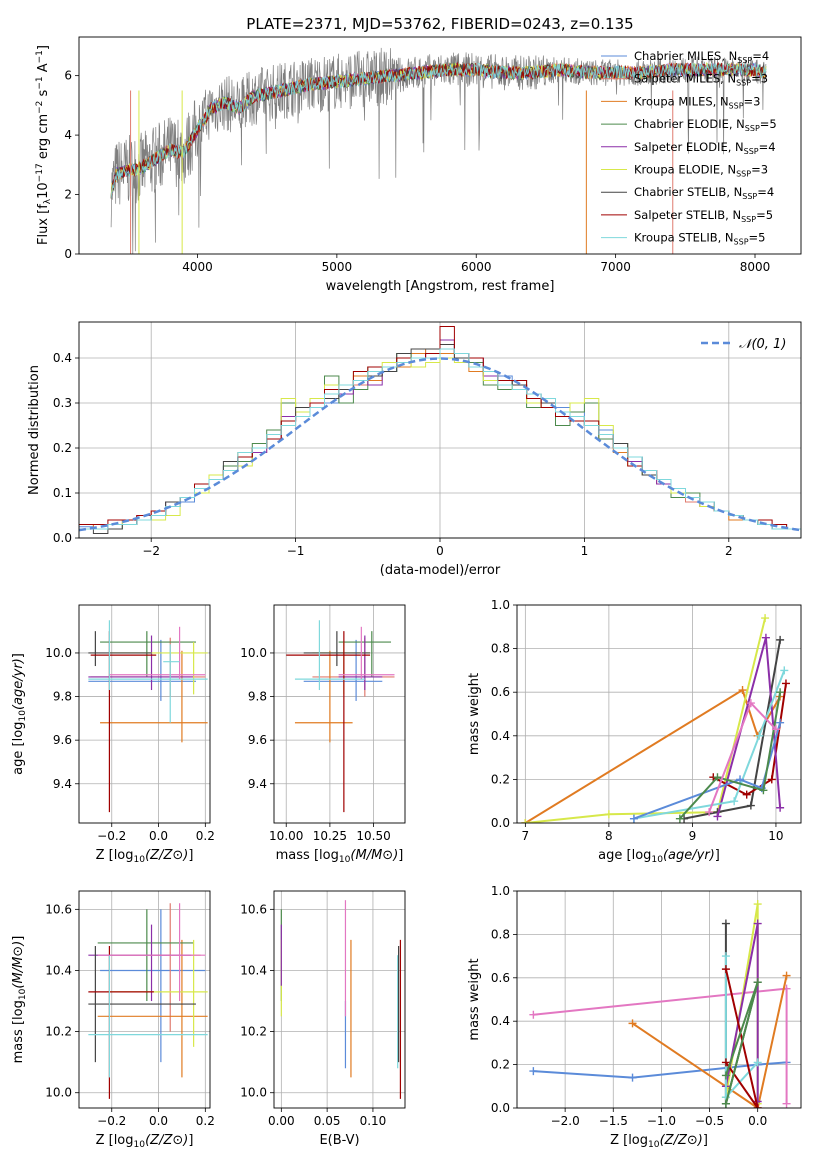  I want to click on y-tick-label: 4, so click(68, 135).